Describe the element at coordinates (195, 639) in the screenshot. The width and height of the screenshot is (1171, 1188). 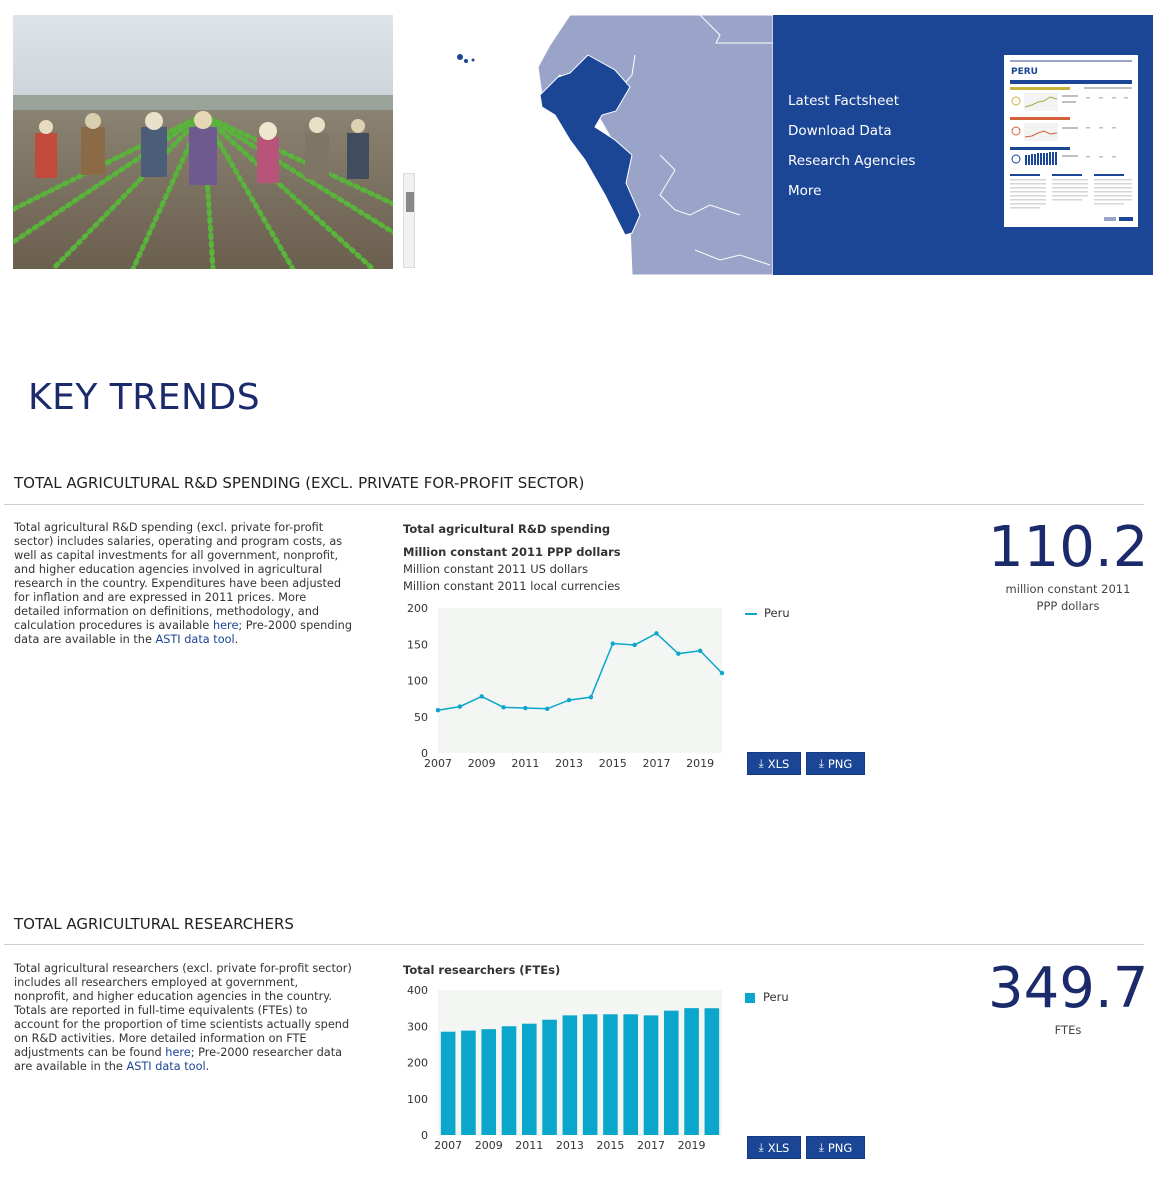
I see `spending-asti-tool-link: ASTI data tool` at that location.